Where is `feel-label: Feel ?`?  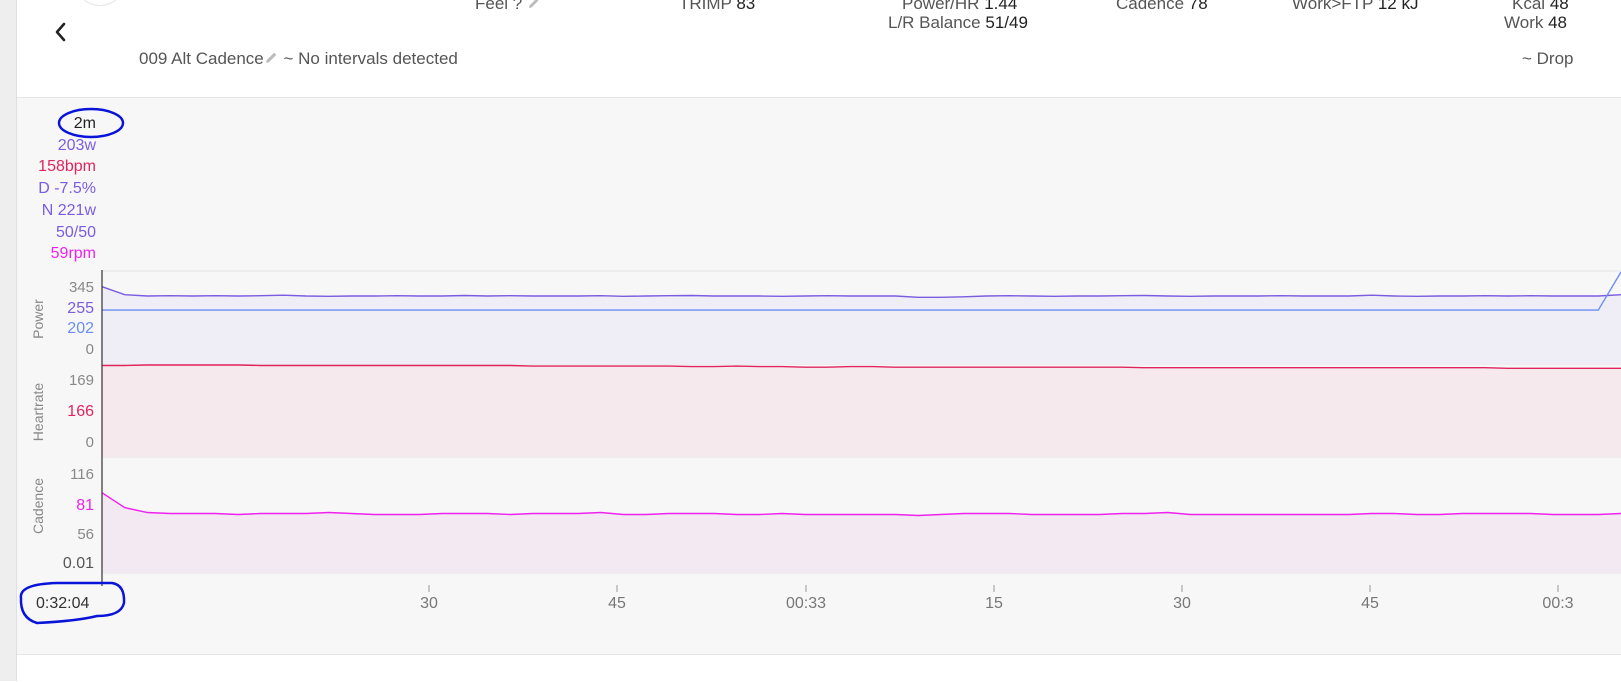
feel-label: Feel ? is located at coordinates (499, 6).